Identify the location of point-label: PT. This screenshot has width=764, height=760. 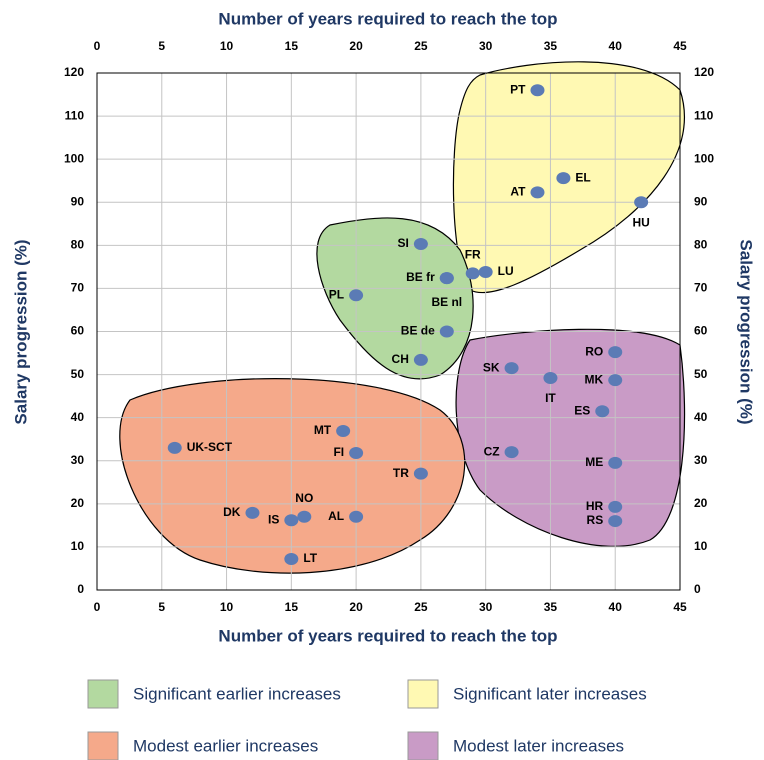
(518, 89).